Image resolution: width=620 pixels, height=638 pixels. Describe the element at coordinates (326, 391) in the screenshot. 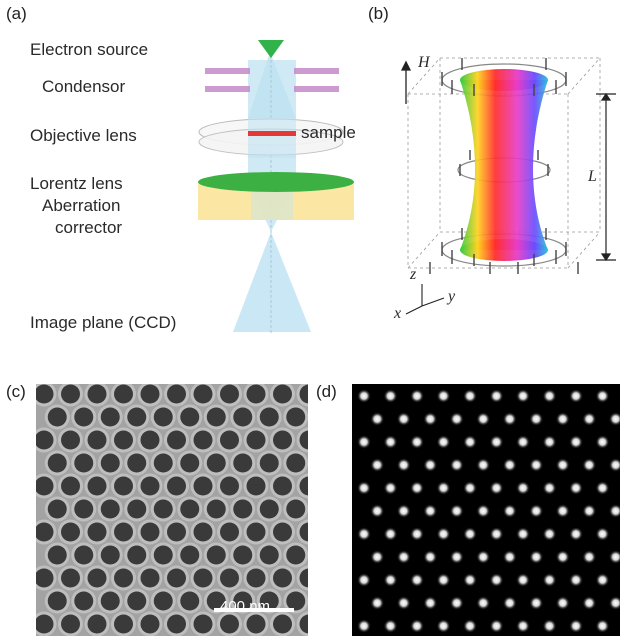

I see `panel-label-d: (d)` at that location.